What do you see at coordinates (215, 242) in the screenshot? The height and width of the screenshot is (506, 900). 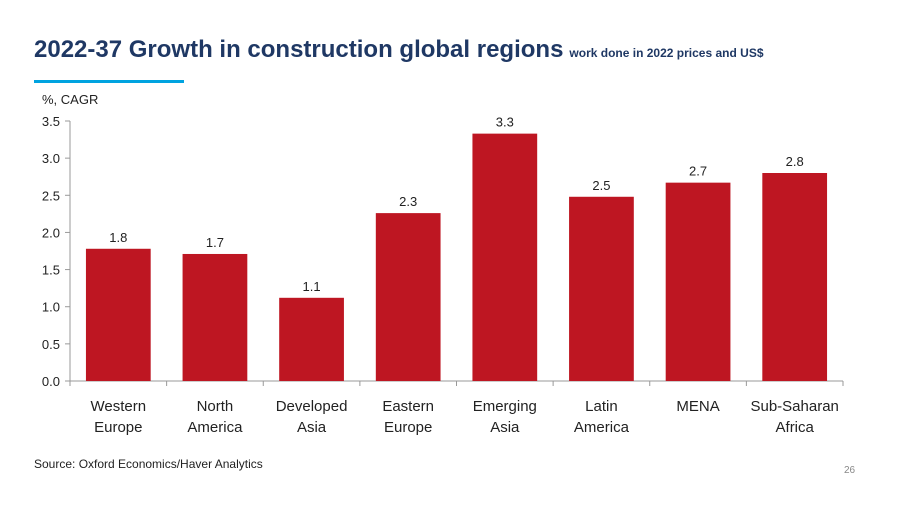 I see `bar-value-label: 1.7` at bounding box center [215, 242].